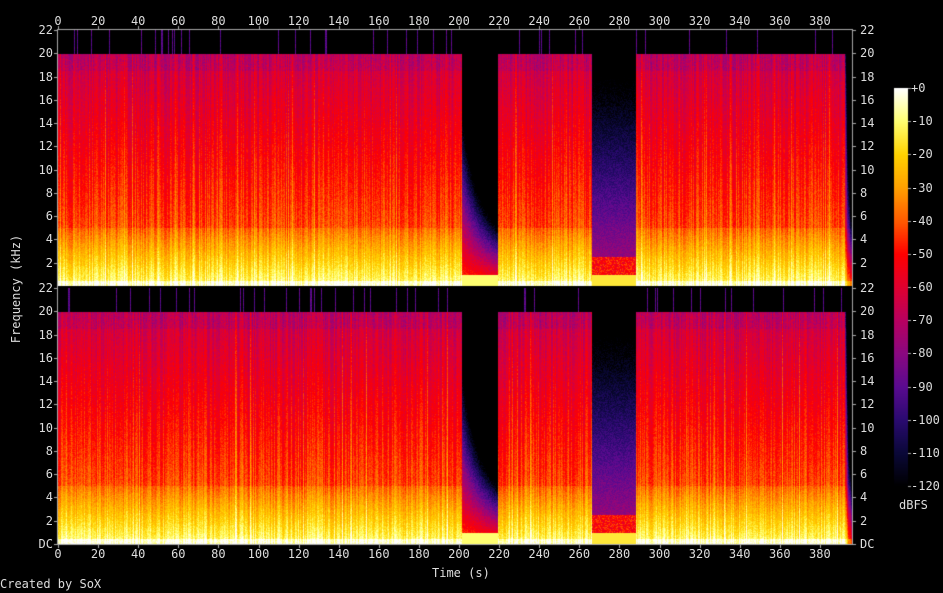 The height and width of the screenshot is (593, 943). Describe the element at coordinates (922, 121) in the screenshot. I see `colorbar-tick-label: -10` at that location.